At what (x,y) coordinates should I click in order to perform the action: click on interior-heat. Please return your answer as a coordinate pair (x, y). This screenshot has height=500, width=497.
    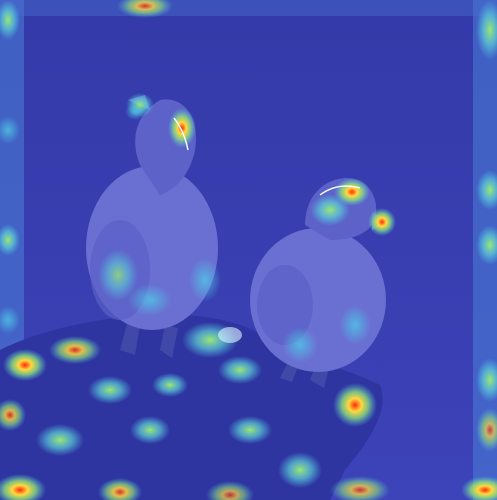
    Looking at the image, I should click on (183, 223).